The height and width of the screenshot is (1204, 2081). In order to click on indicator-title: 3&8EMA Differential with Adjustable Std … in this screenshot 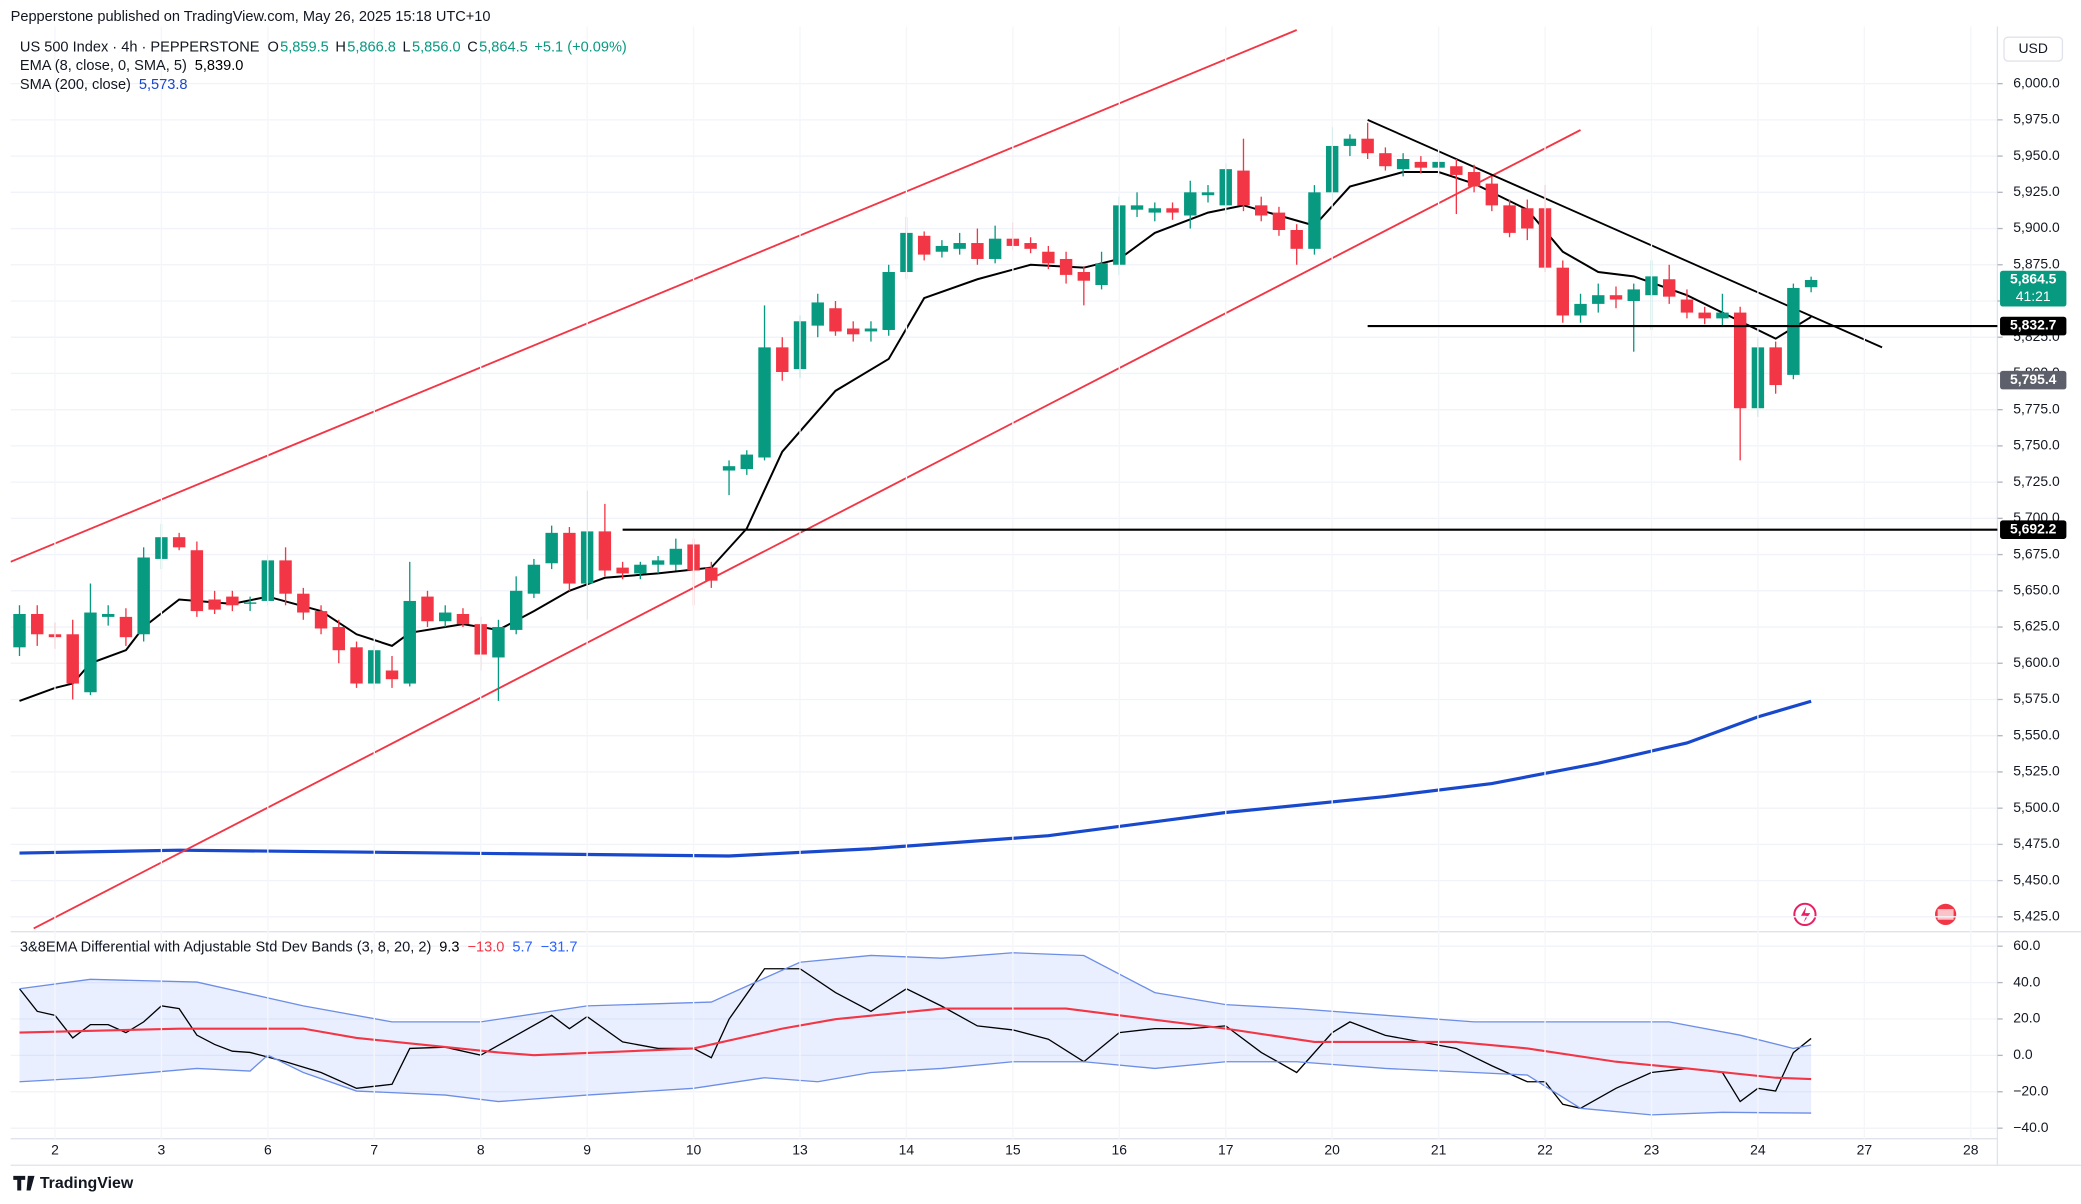, I will do `click(225, 947)`.